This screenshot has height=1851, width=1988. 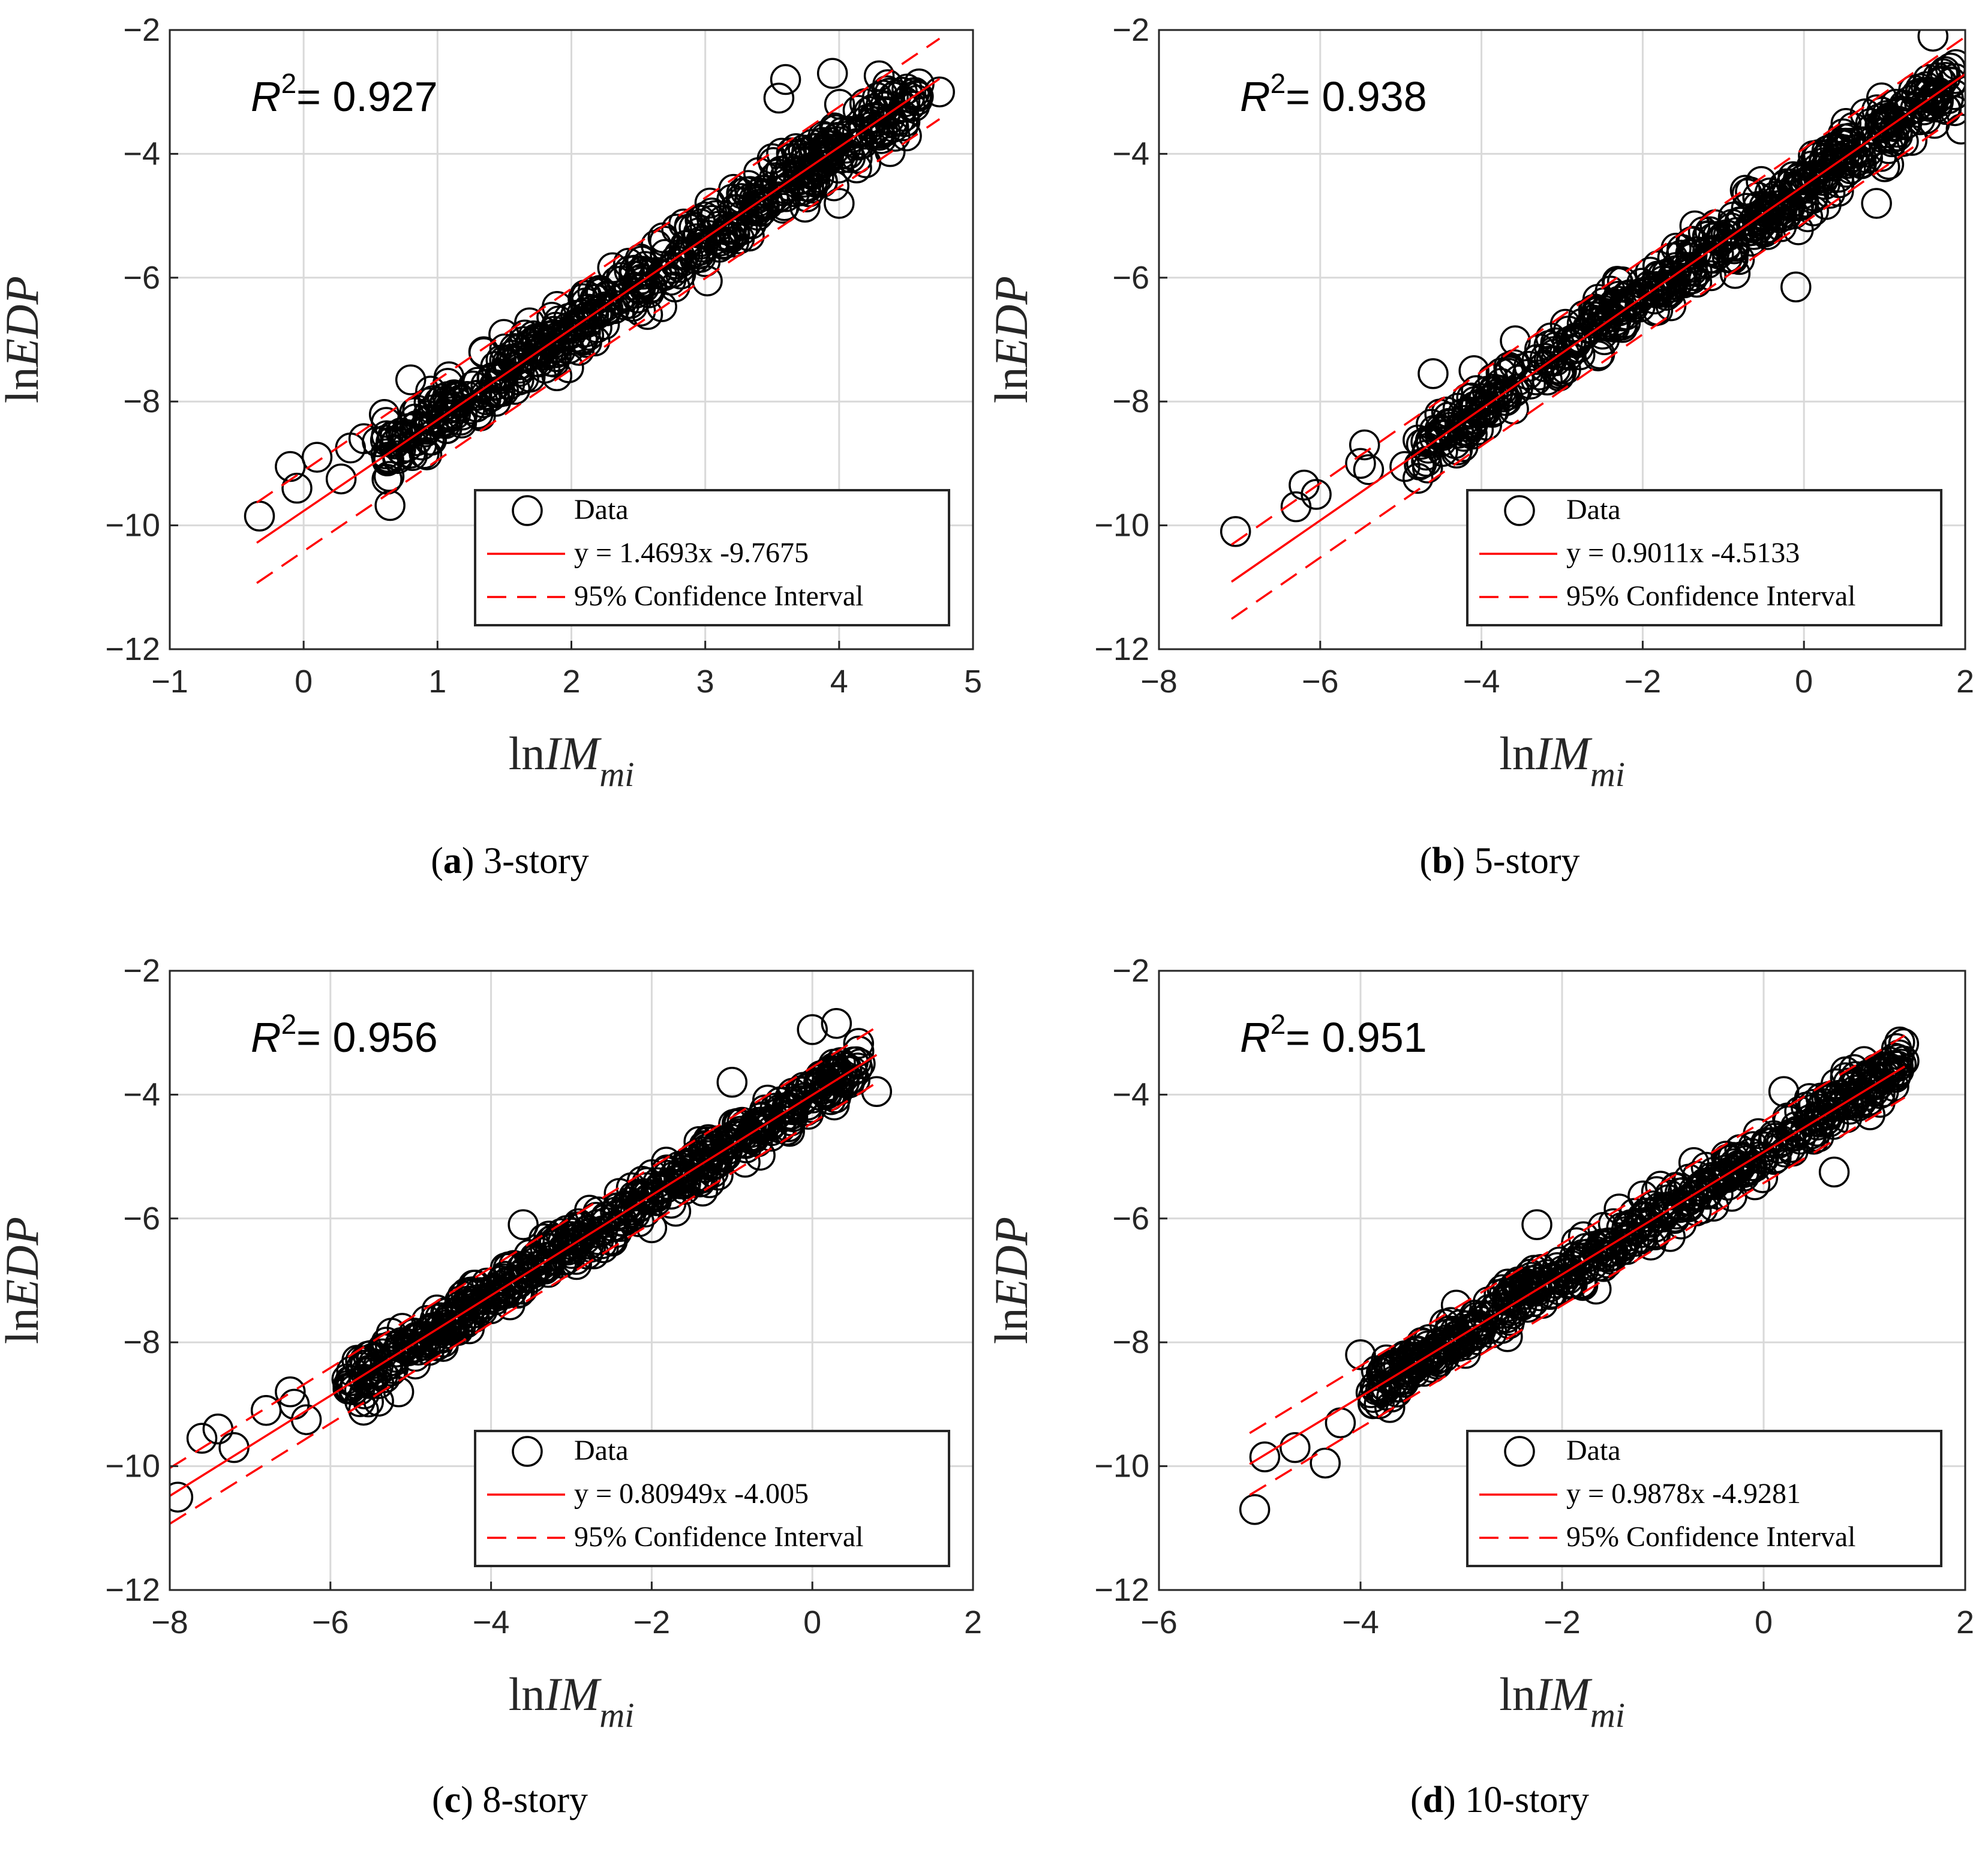 What do you see at coordinates (527, 510) in the screenshot?
I see `legend-marker-icon` at bounding box center [527, 510].